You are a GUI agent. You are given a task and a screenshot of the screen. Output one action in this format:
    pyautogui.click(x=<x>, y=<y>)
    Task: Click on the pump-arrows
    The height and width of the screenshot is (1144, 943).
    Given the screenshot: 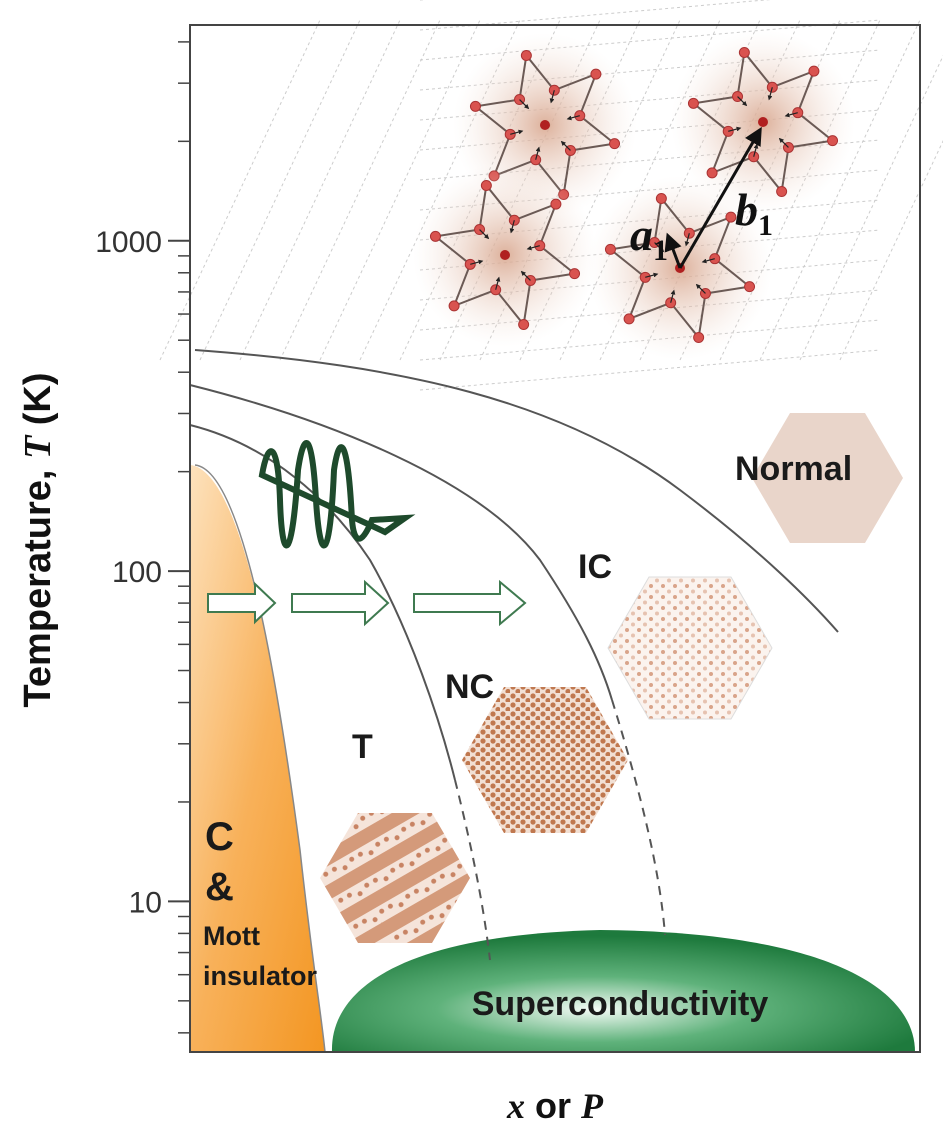 What is the action you would take?
    pyautogui.click(x=367, y=603)
    